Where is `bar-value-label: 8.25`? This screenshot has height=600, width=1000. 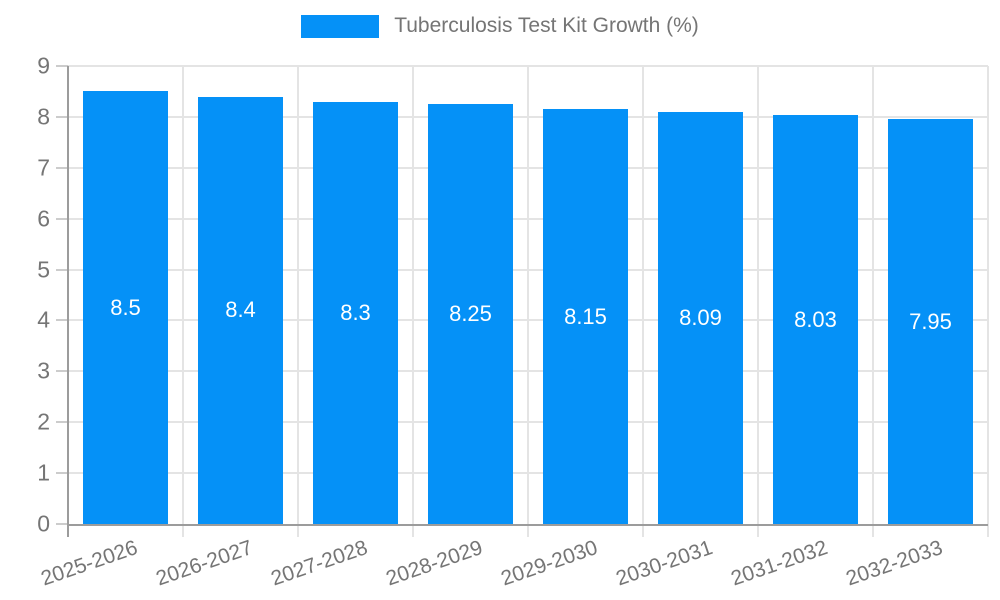 bar-value-label: 8.25 is located at coordinates (470, 314).